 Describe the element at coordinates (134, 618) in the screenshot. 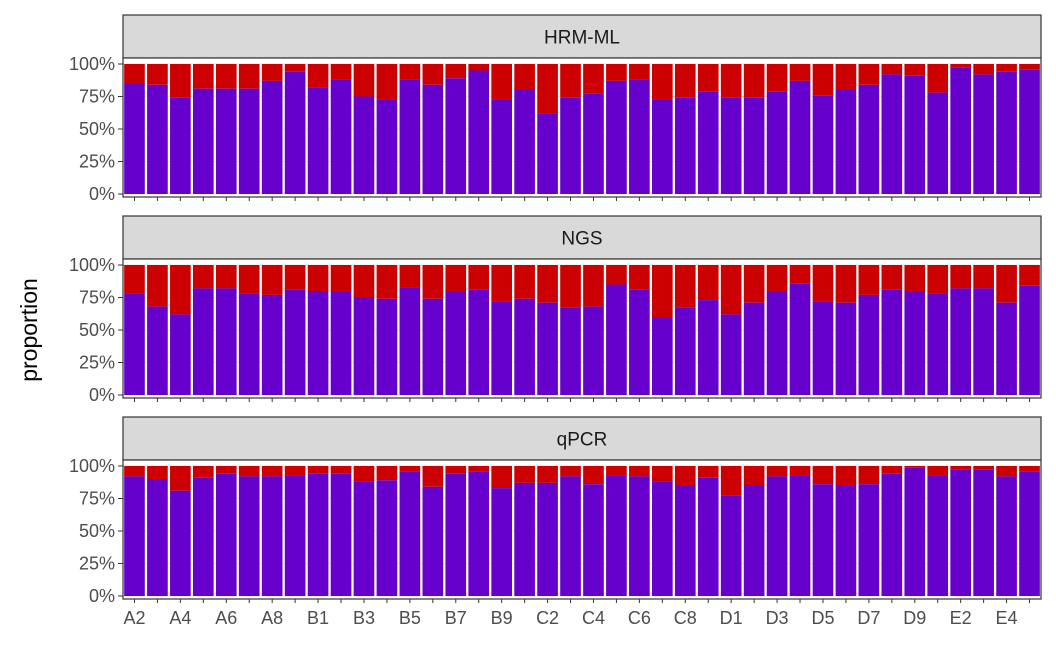

I see `x-tick-label-A2: A2` at that location.